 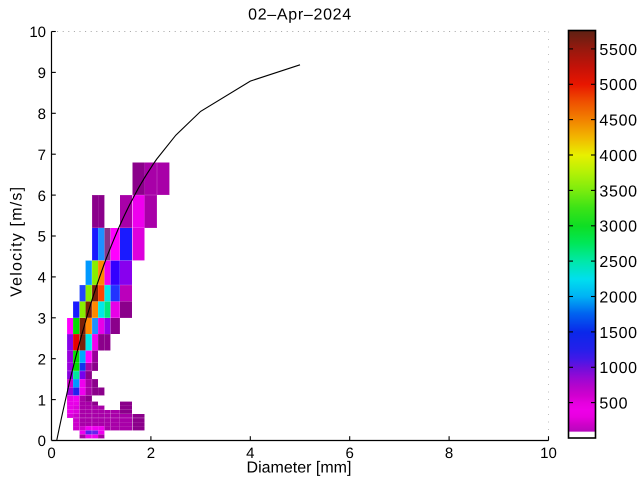 I want to click on svg-text: 1000, so click(x=618, y=368).